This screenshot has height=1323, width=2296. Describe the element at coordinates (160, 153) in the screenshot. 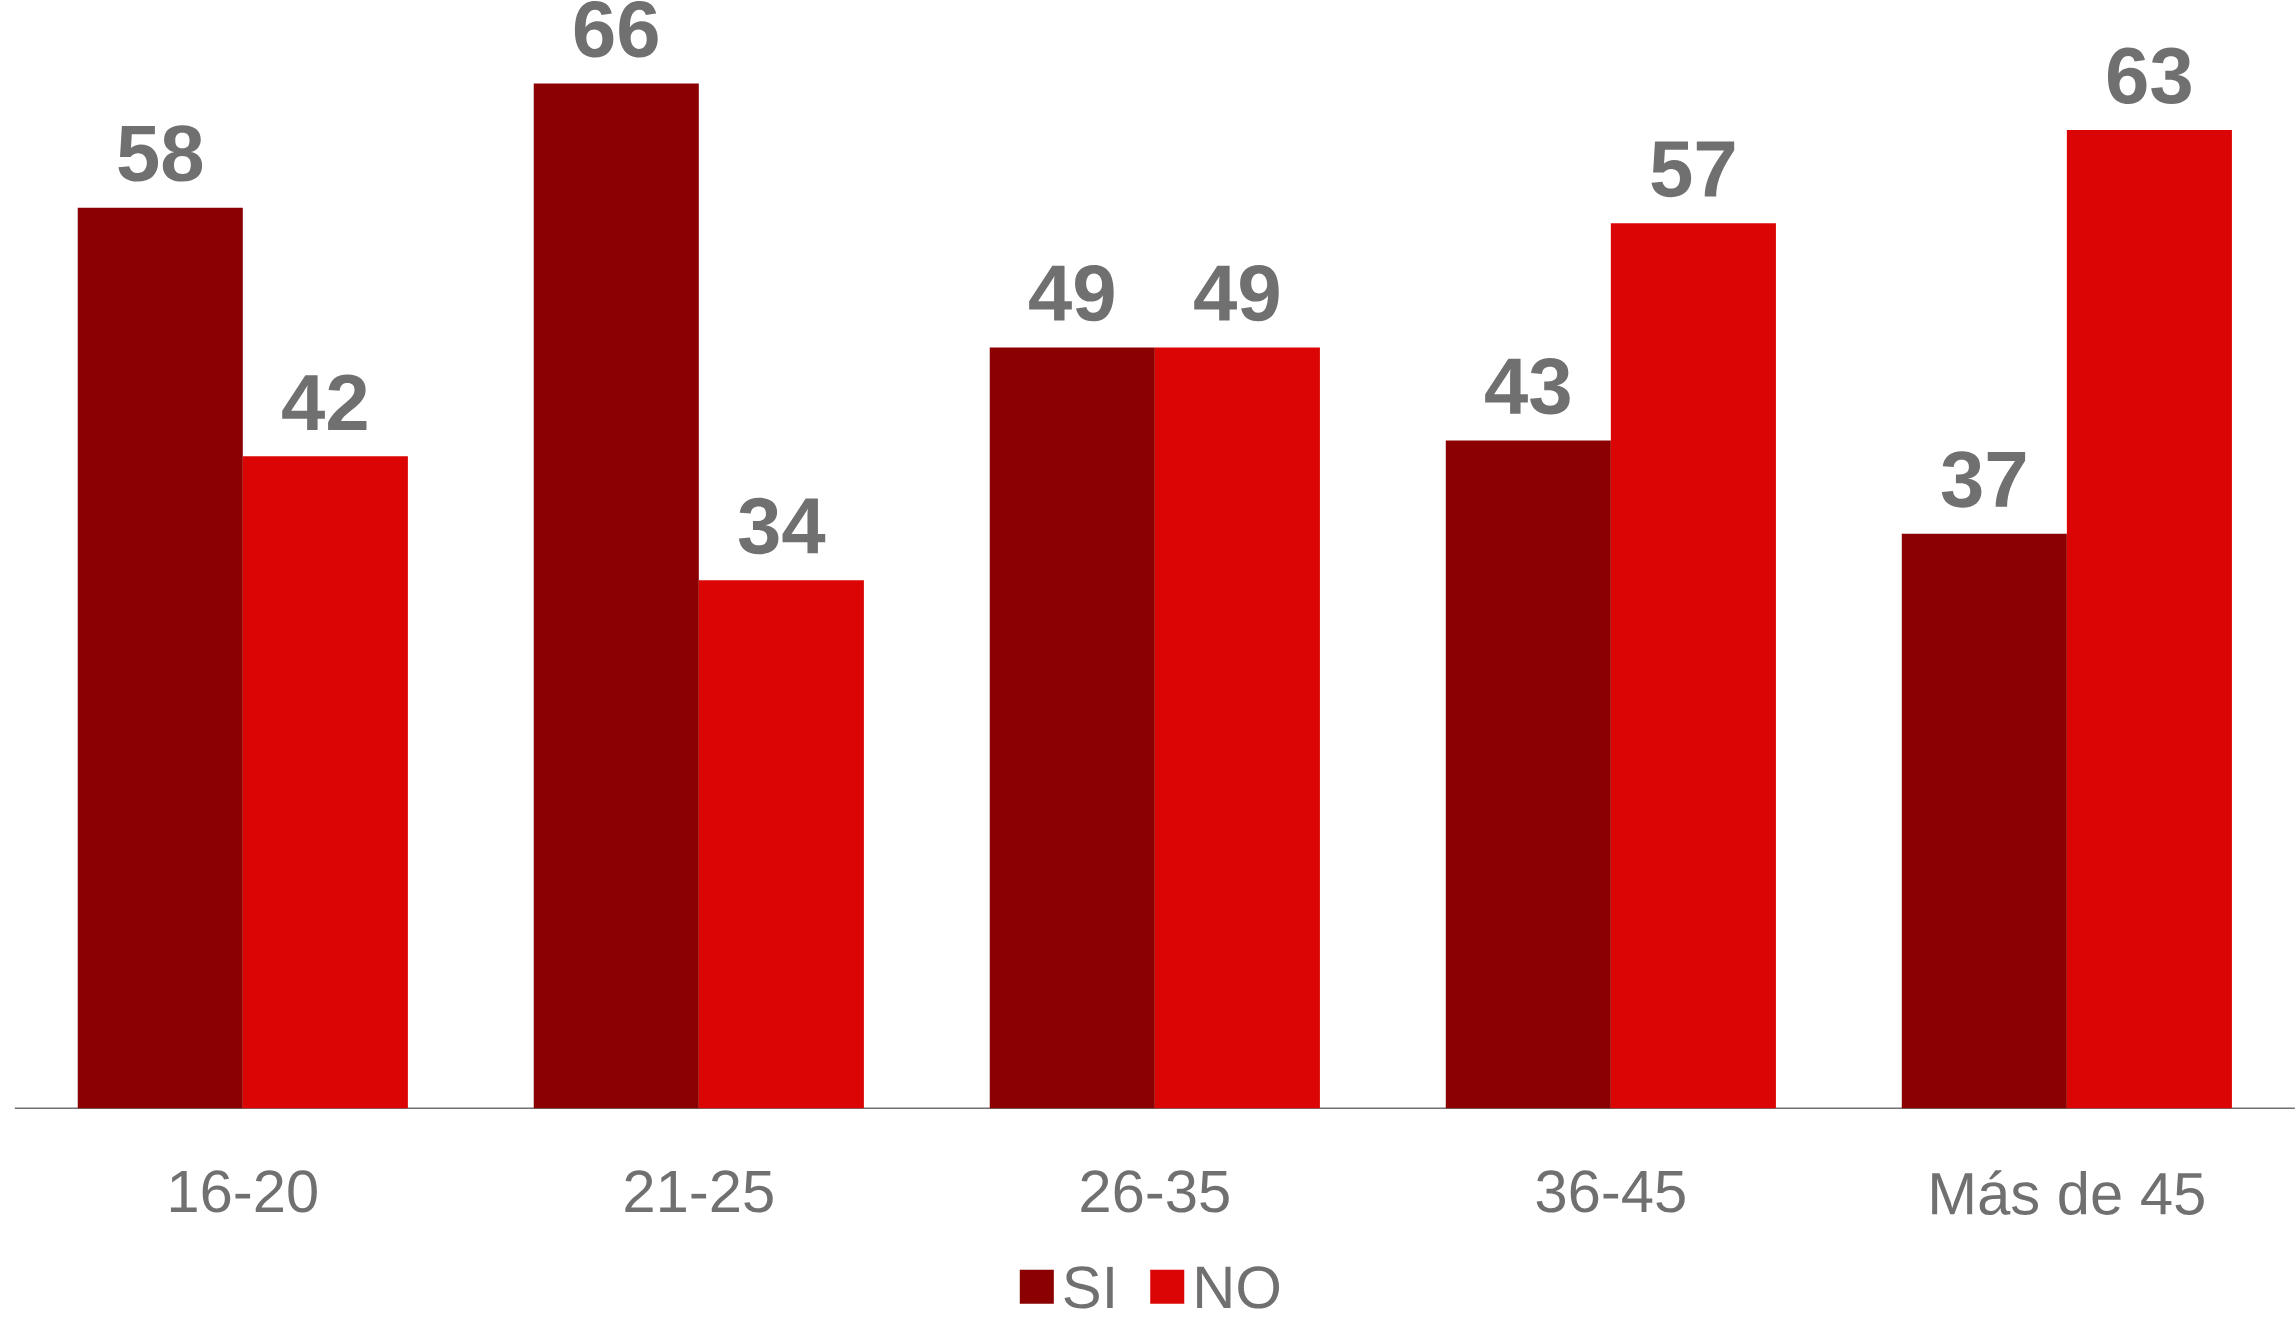

I see `data-label: 58` at that location.